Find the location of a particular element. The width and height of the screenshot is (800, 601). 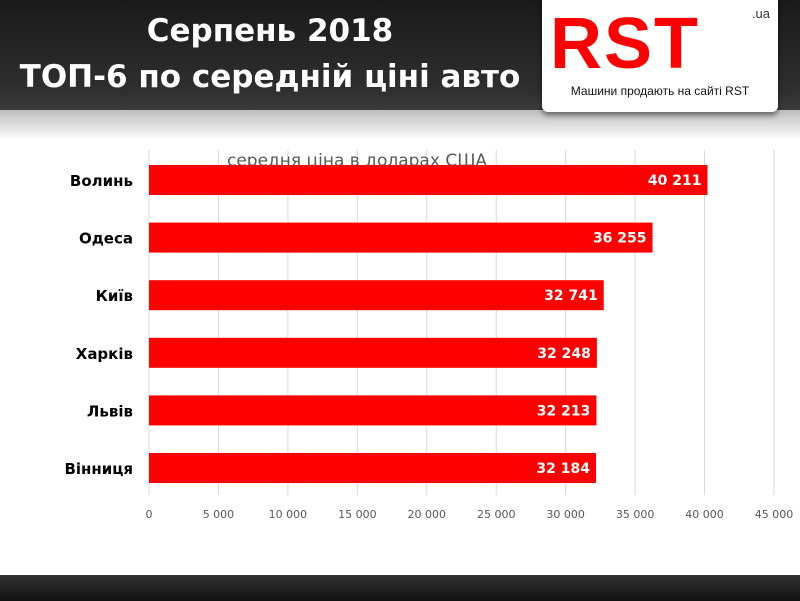

rst-logo: RST .ua Машини продають на сайті RST is located at coordinates (660, 56).